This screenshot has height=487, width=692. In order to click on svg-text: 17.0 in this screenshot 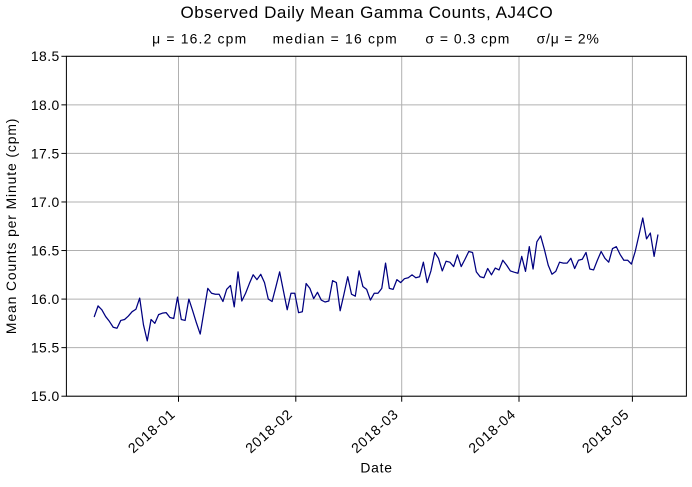, I will do `click(45, 202)`.